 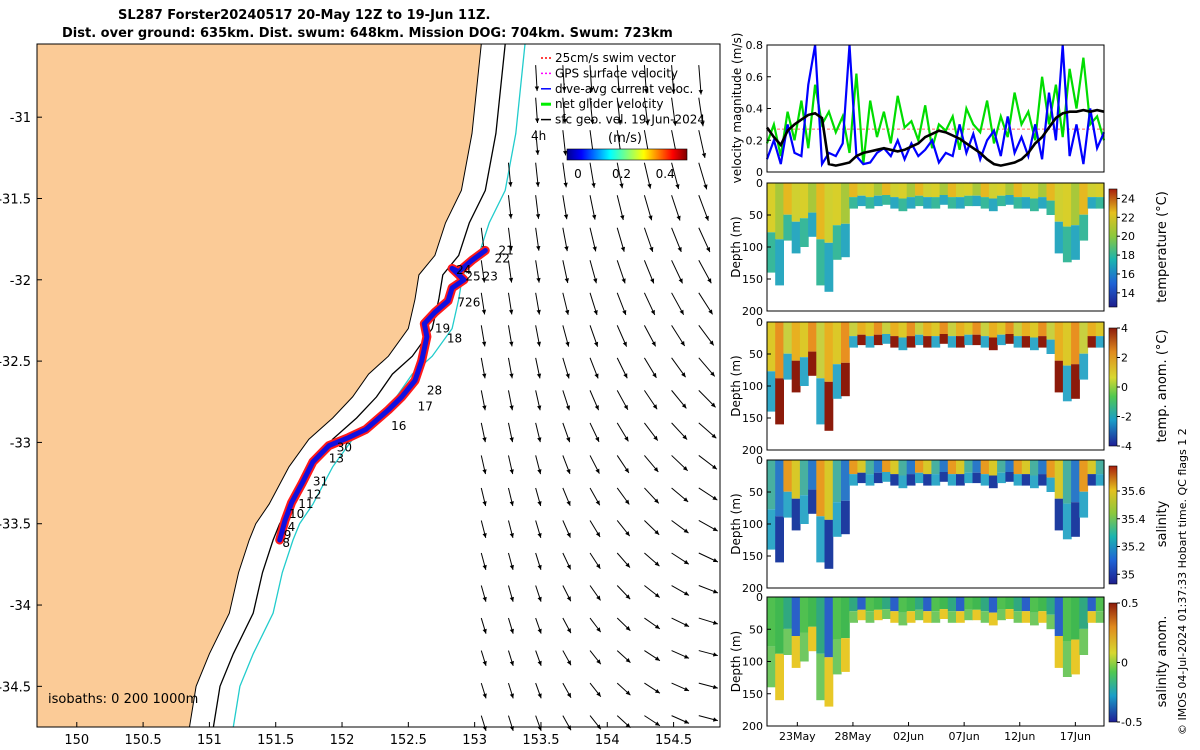 I want to click on section-y-tick-label: 0, so click(x=759, y=597).